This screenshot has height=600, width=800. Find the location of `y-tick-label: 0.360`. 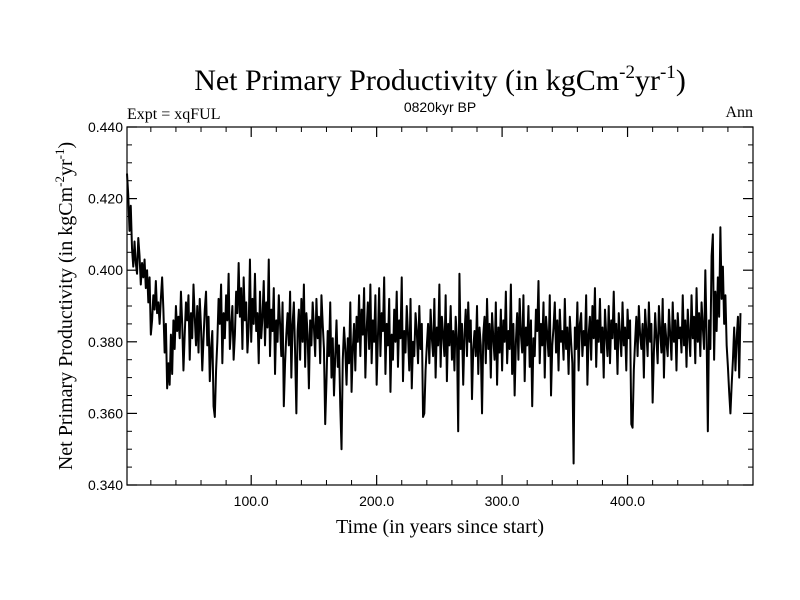

y-tick-label: 0.360 is located at coordinates (105, 413).